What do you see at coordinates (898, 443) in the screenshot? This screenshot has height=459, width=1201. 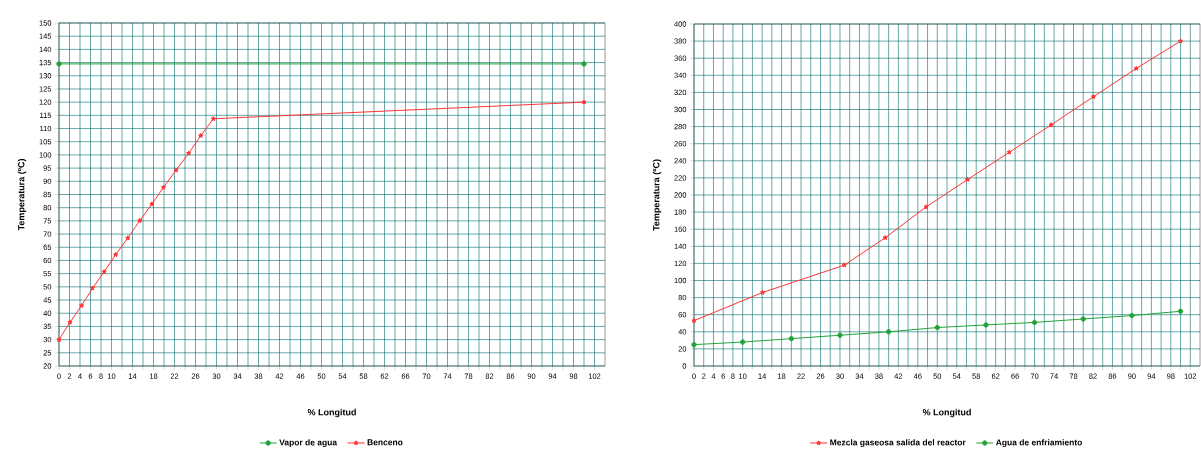 I see `legend-label: Mezcla gaseosa salida del reactor` at bounding box center [898, 443].